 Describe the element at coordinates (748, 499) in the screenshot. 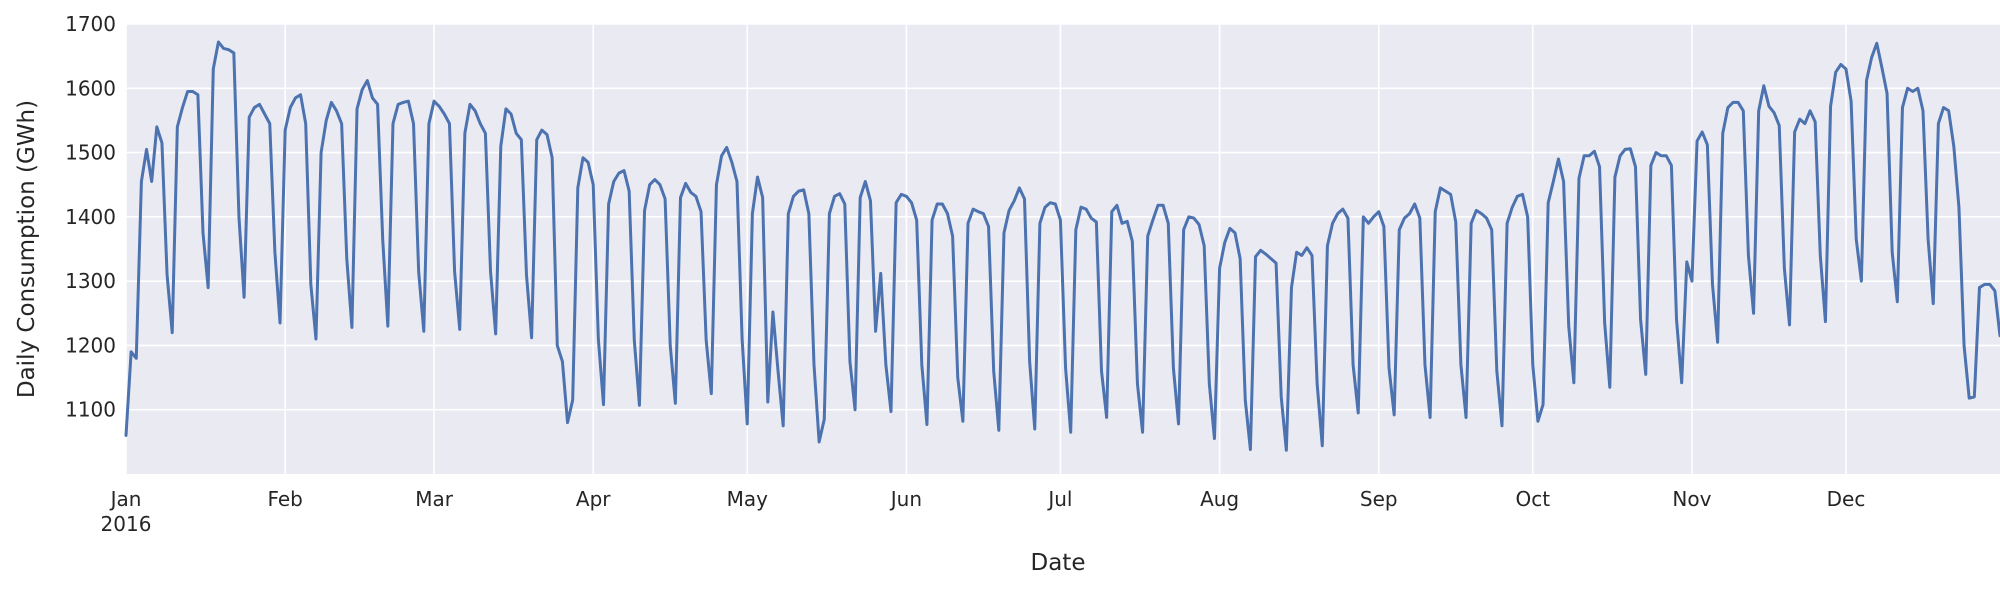

I see `x-tick-label: May` at that location.